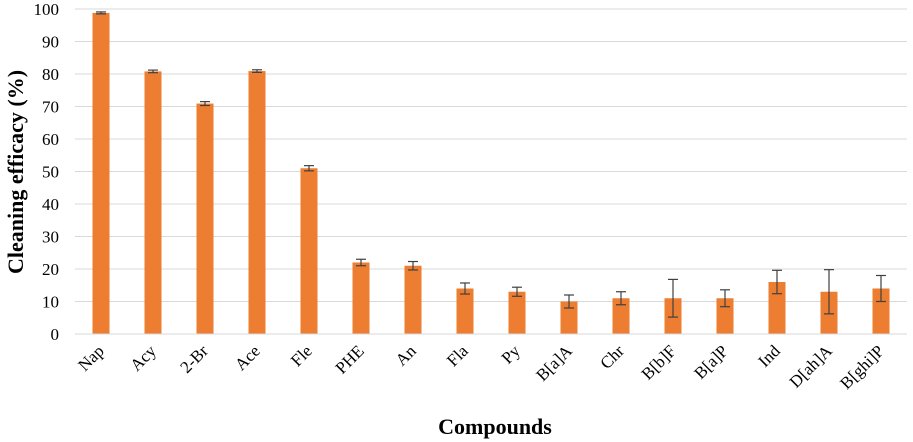 This screenshot has width=913, height=442. Describe the element at coordinates (194, 359) in the screenshot. I see `x-tick-label: 2-Br` at that location.